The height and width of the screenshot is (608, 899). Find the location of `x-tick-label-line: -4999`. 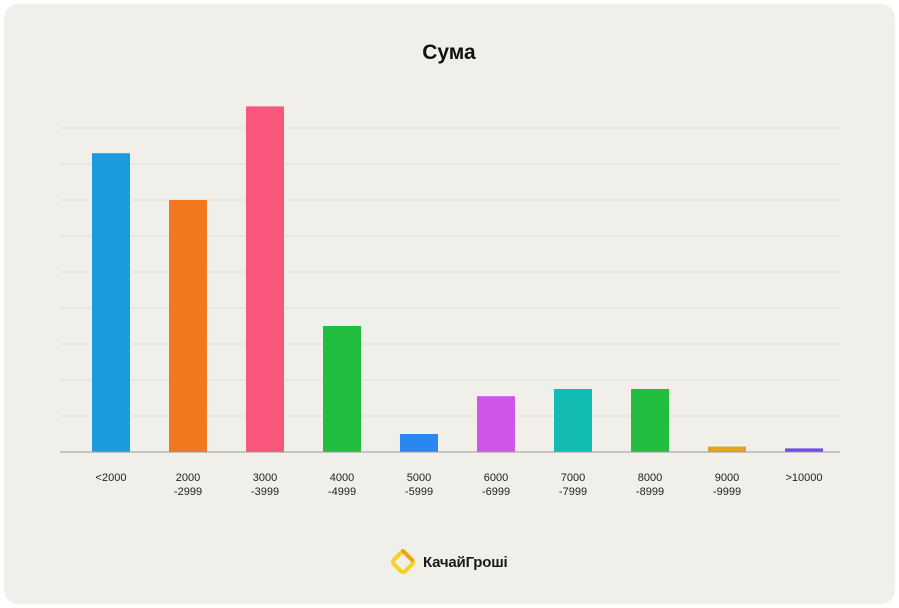

x-tick-label-line: -4999 is located at coordinates (342, 492).